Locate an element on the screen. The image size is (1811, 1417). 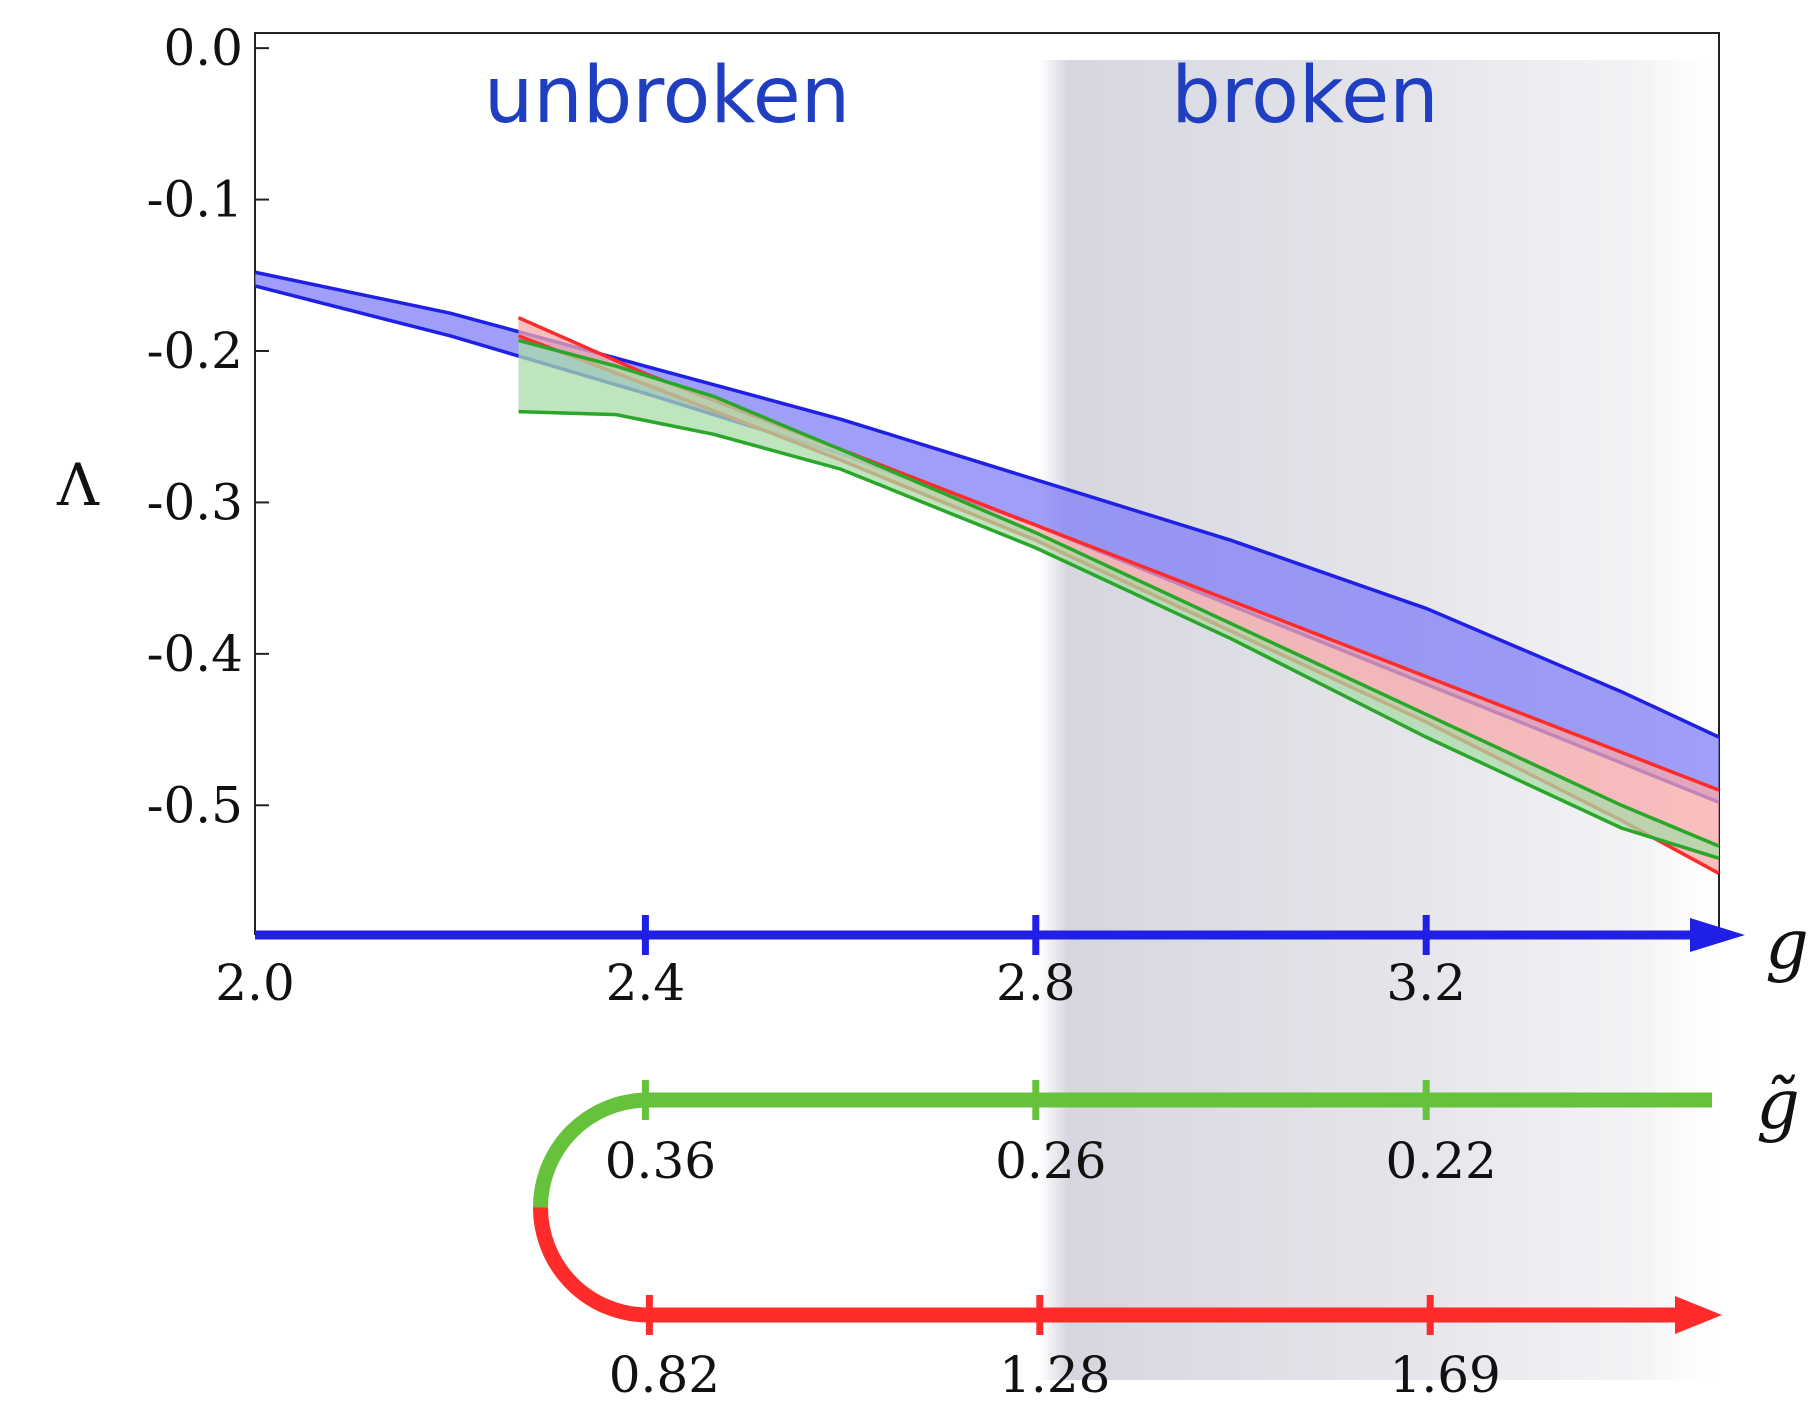
y-axis-label: Λ is located at coordinates (78, 485).